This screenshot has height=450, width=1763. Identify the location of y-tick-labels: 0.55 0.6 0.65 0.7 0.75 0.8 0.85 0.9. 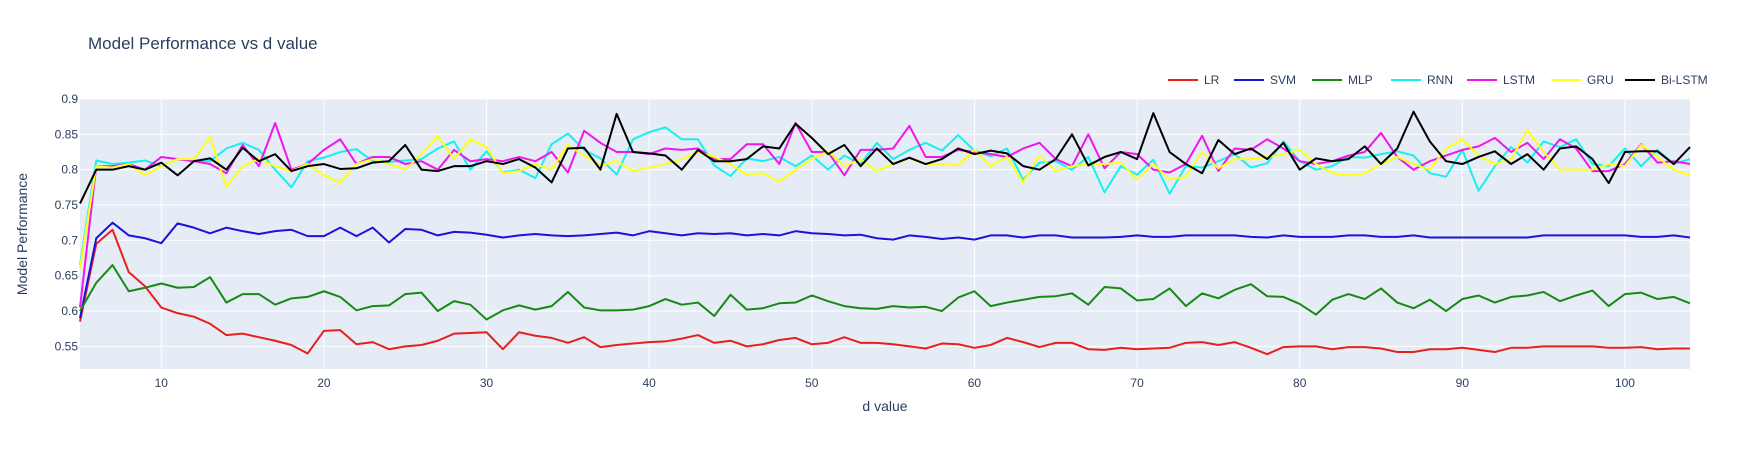
(67, 222).